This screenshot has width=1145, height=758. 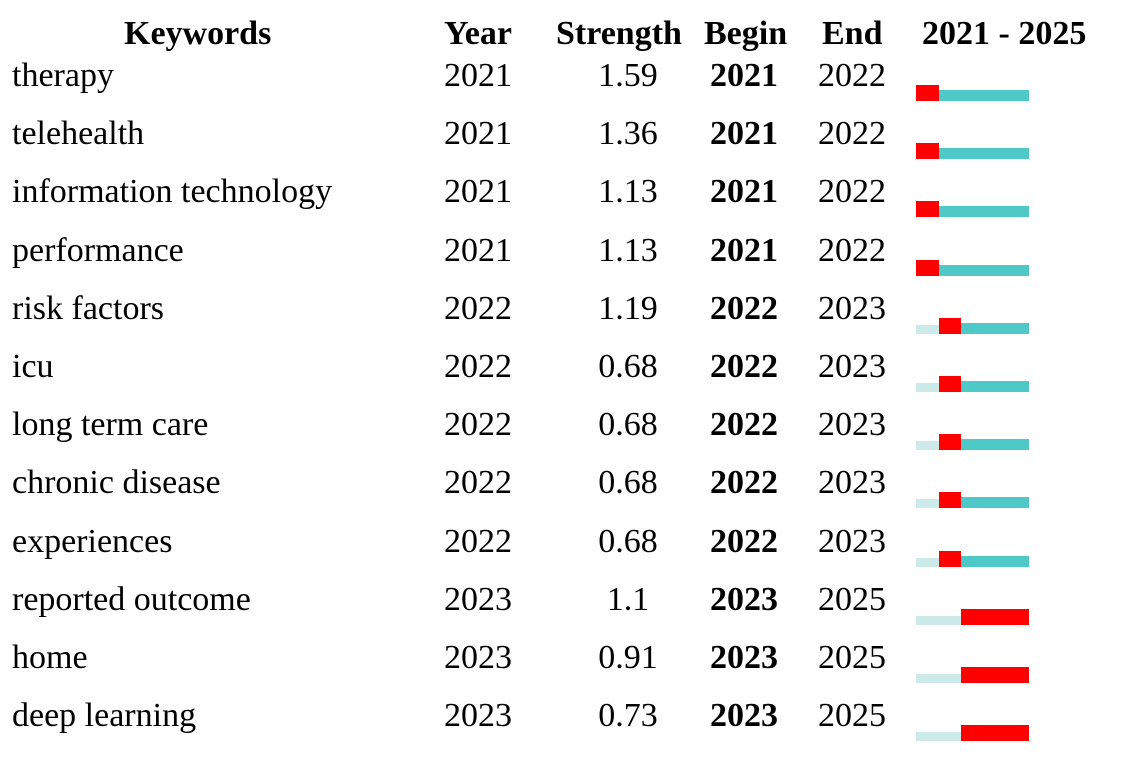 I want to click on keyword-cell: experiences, so click(x=92, y=541).